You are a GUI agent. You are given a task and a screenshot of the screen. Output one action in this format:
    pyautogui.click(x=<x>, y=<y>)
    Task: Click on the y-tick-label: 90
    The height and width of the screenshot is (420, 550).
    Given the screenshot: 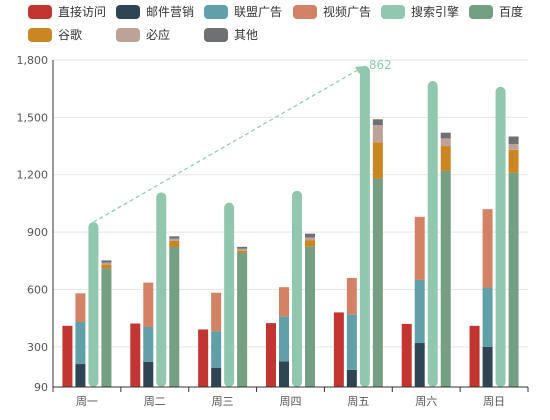 What is the action you would take?
    pyautogui.click(x=41, y=387)
    